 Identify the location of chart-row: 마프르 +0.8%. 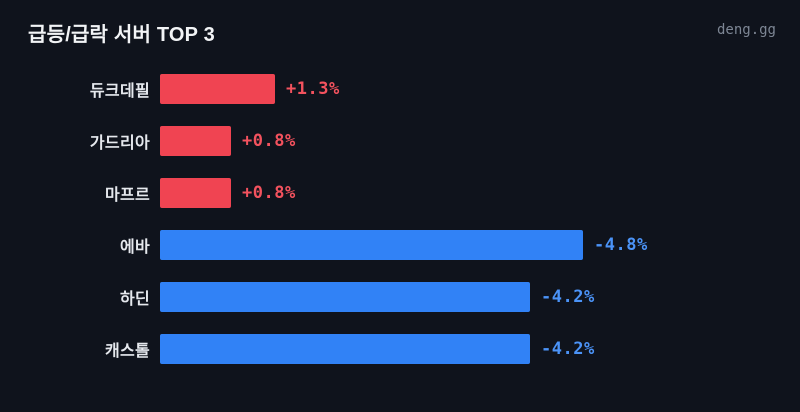
(400, 193).